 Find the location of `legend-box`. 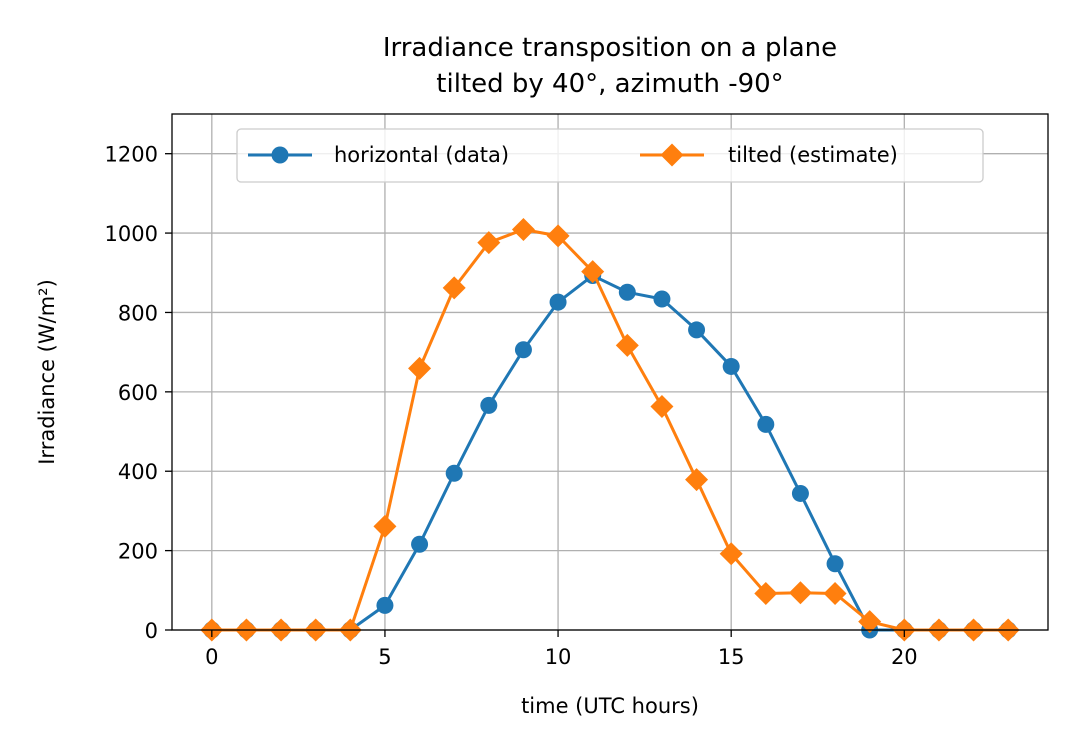

legend-box is located at coordinates (610, 155).